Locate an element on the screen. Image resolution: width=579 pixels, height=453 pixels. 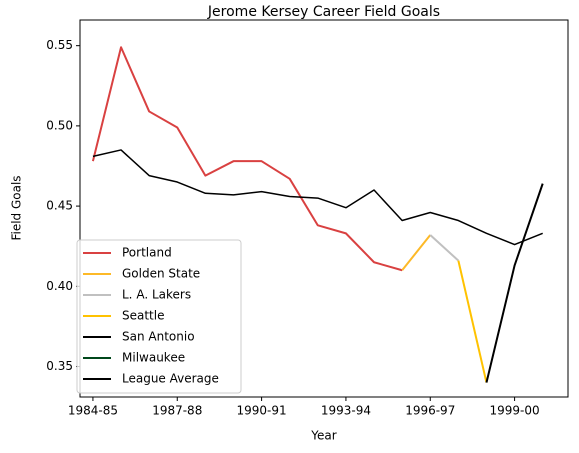
legend-label: L. A. Lakers is located at coordinates (156, 295).